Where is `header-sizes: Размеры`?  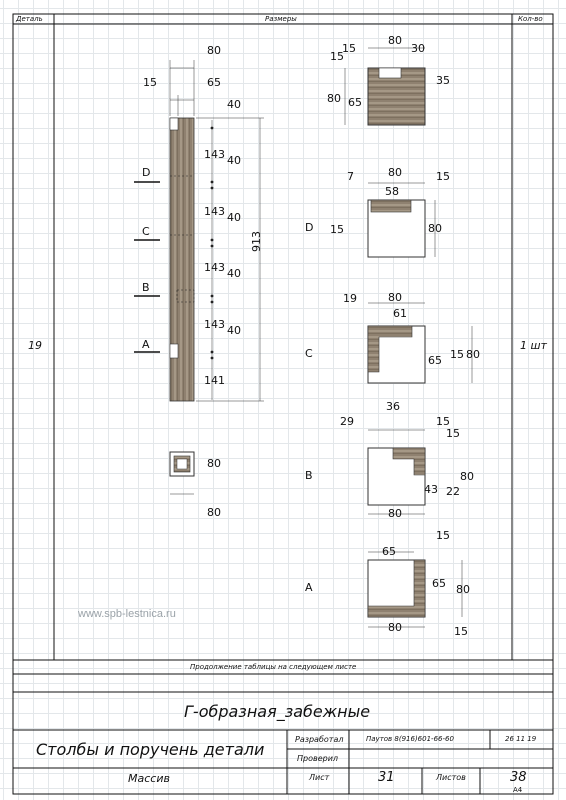
header-sizes: Размеры is located at coordinates (281, 19).